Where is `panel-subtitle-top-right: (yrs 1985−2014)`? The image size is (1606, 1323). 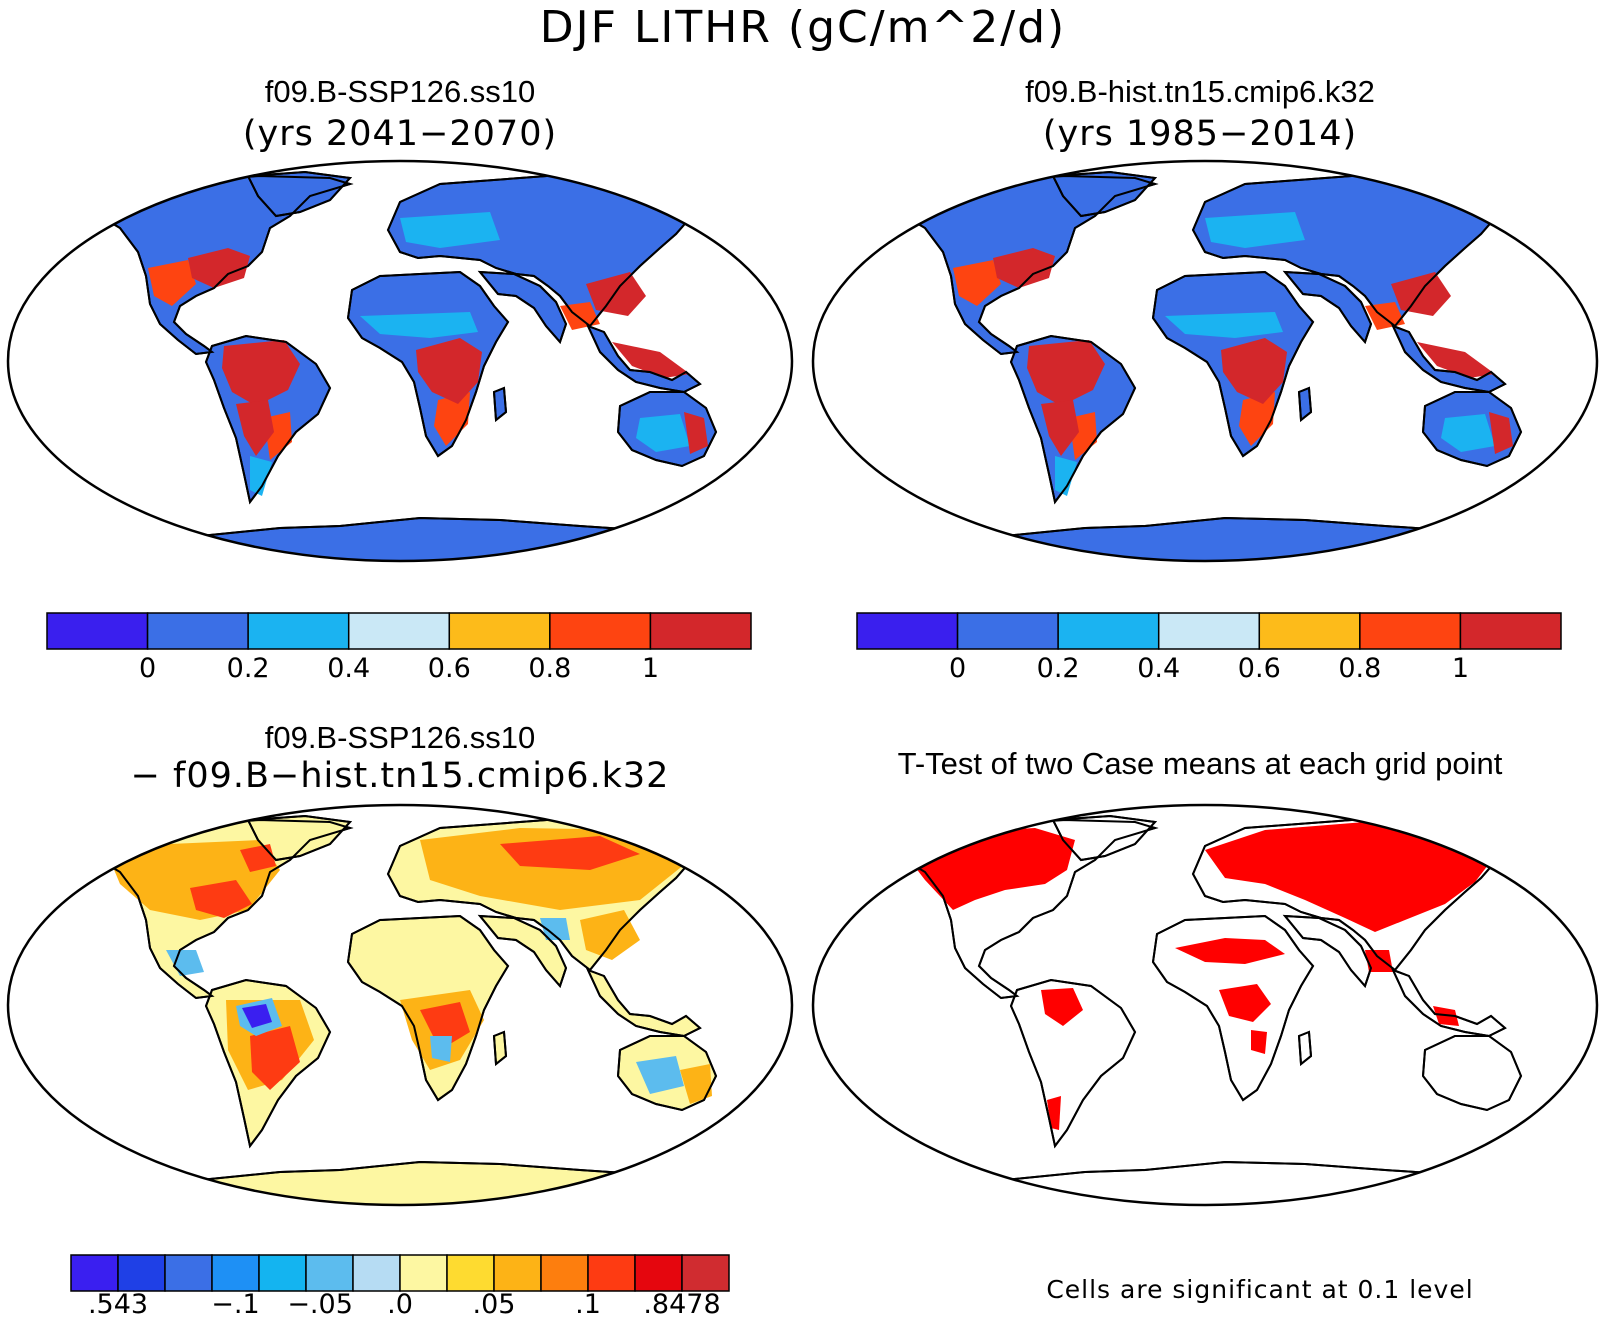
panel-subtitle-top-right: (yrs 1985−2014) is located at coordinates (1200, 134).